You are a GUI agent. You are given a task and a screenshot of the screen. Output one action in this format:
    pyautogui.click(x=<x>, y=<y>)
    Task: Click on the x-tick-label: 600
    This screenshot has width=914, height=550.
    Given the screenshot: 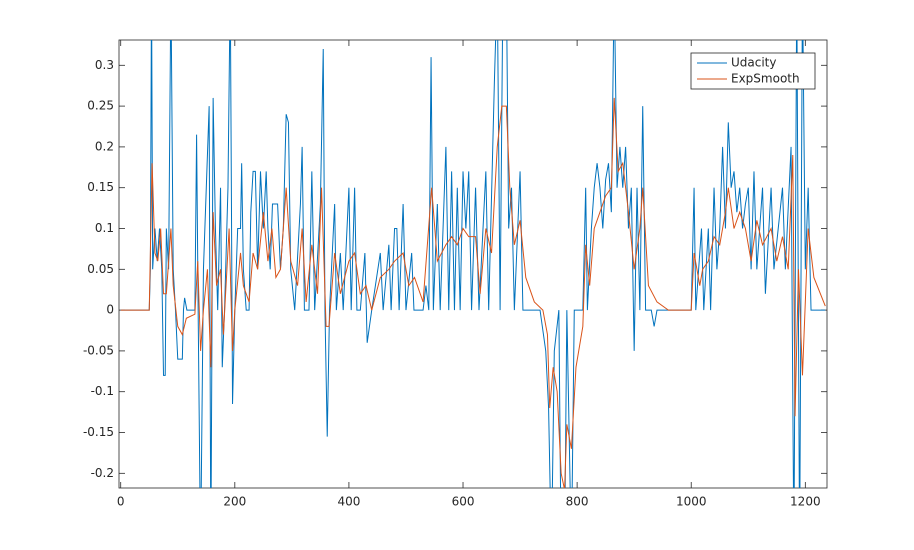 What is the action you would take?
    pyautogui.click(x=463, y=502)
    